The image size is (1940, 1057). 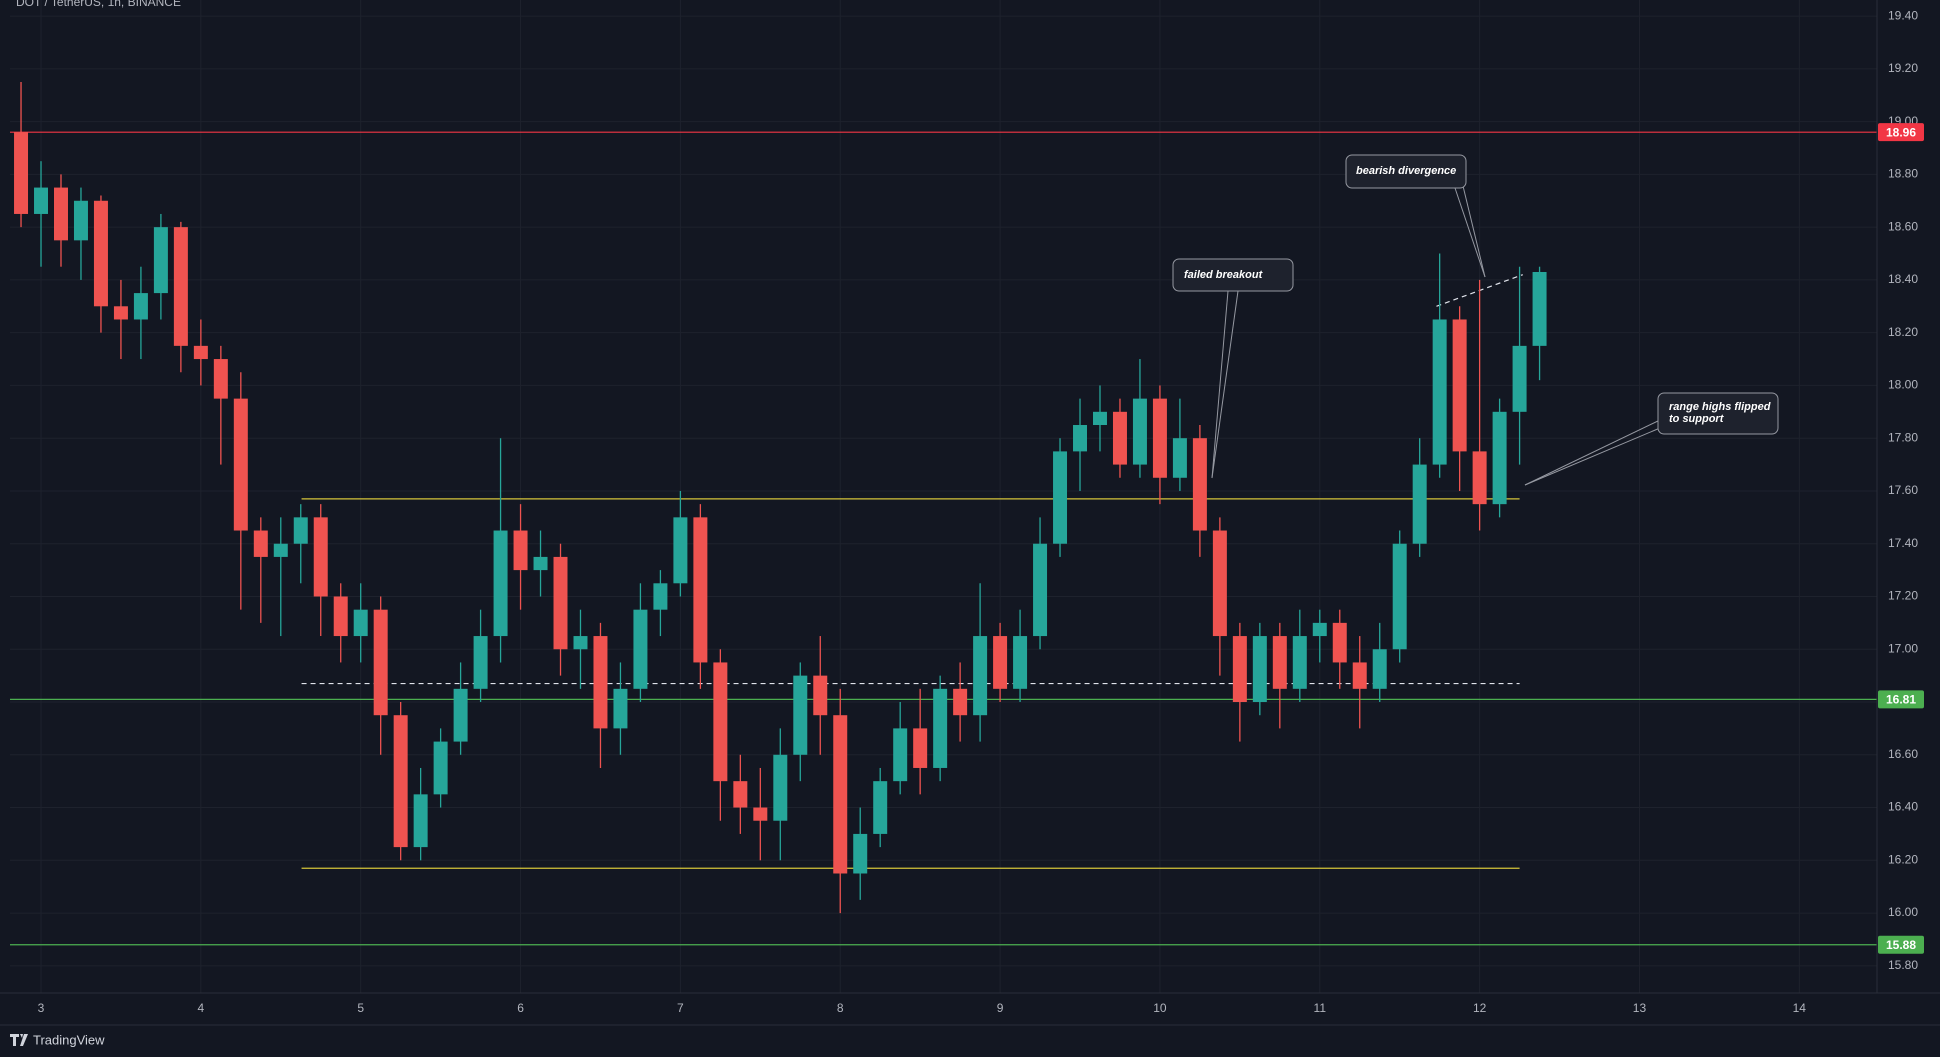 I want to click on y-tick-label: 18.60, so click(x=1903, y=226).